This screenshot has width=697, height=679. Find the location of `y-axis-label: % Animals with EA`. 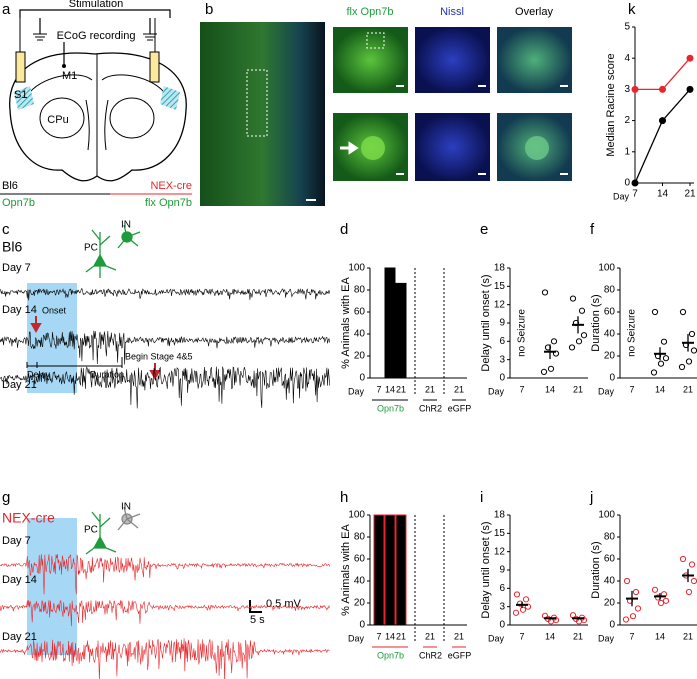

y-axis-label: % Animals with EA is located at coordinates (346, 322).